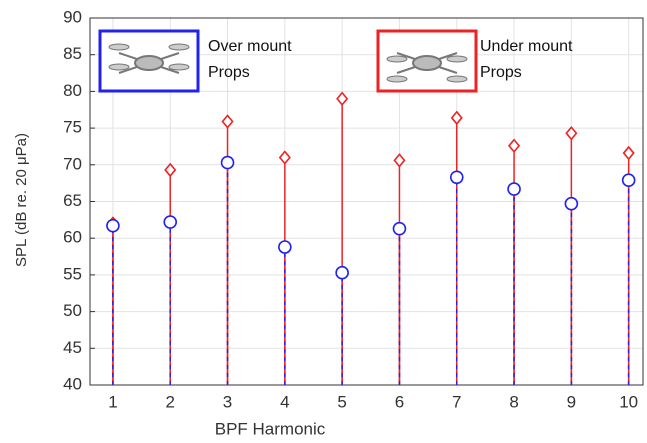 This screenshot has height=443, width=647. Describe the element at coordinates (628, 401) in the screenshot. I see `x-tick-label: 10` at that location.